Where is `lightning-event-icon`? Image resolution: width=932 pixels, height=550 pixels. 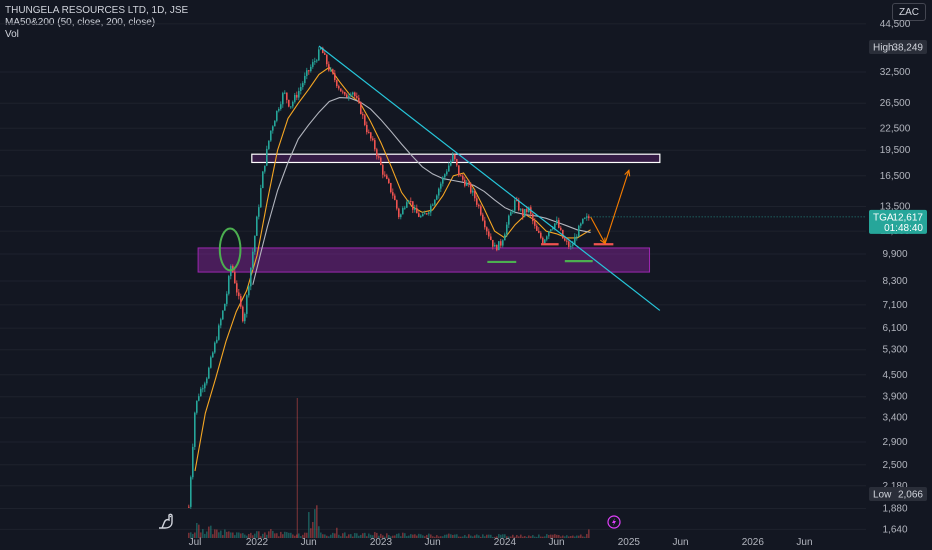 lightning-event-icon is located at coordinates (614, 522).